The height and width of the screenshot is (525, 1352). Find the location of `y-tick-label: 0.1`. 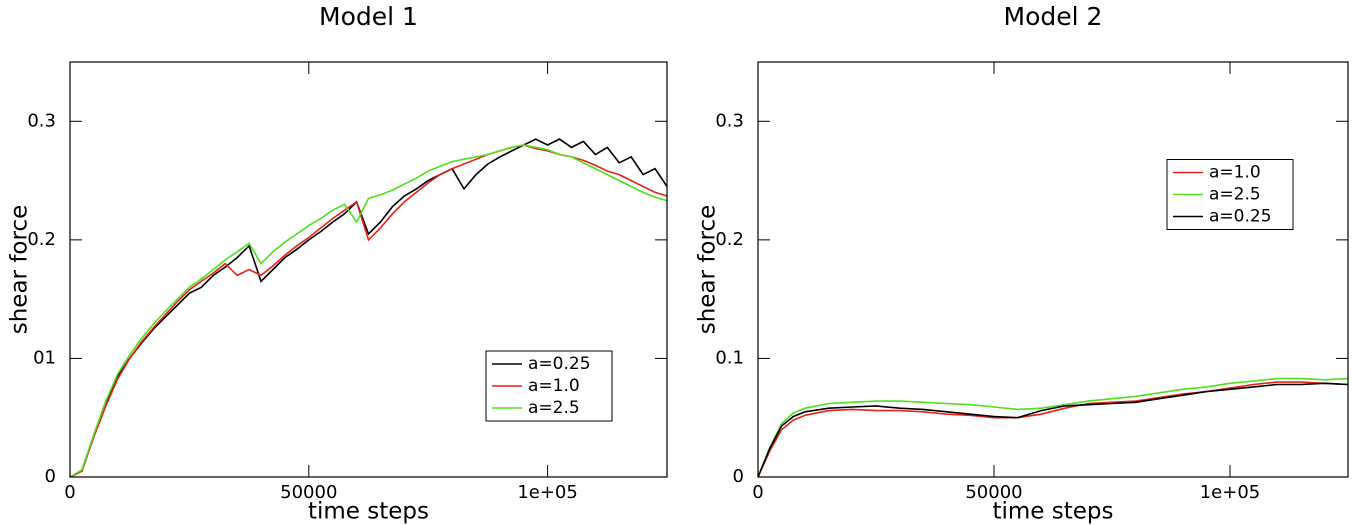

y-tick-label: 0.1 is located at coordinates (729, 357).